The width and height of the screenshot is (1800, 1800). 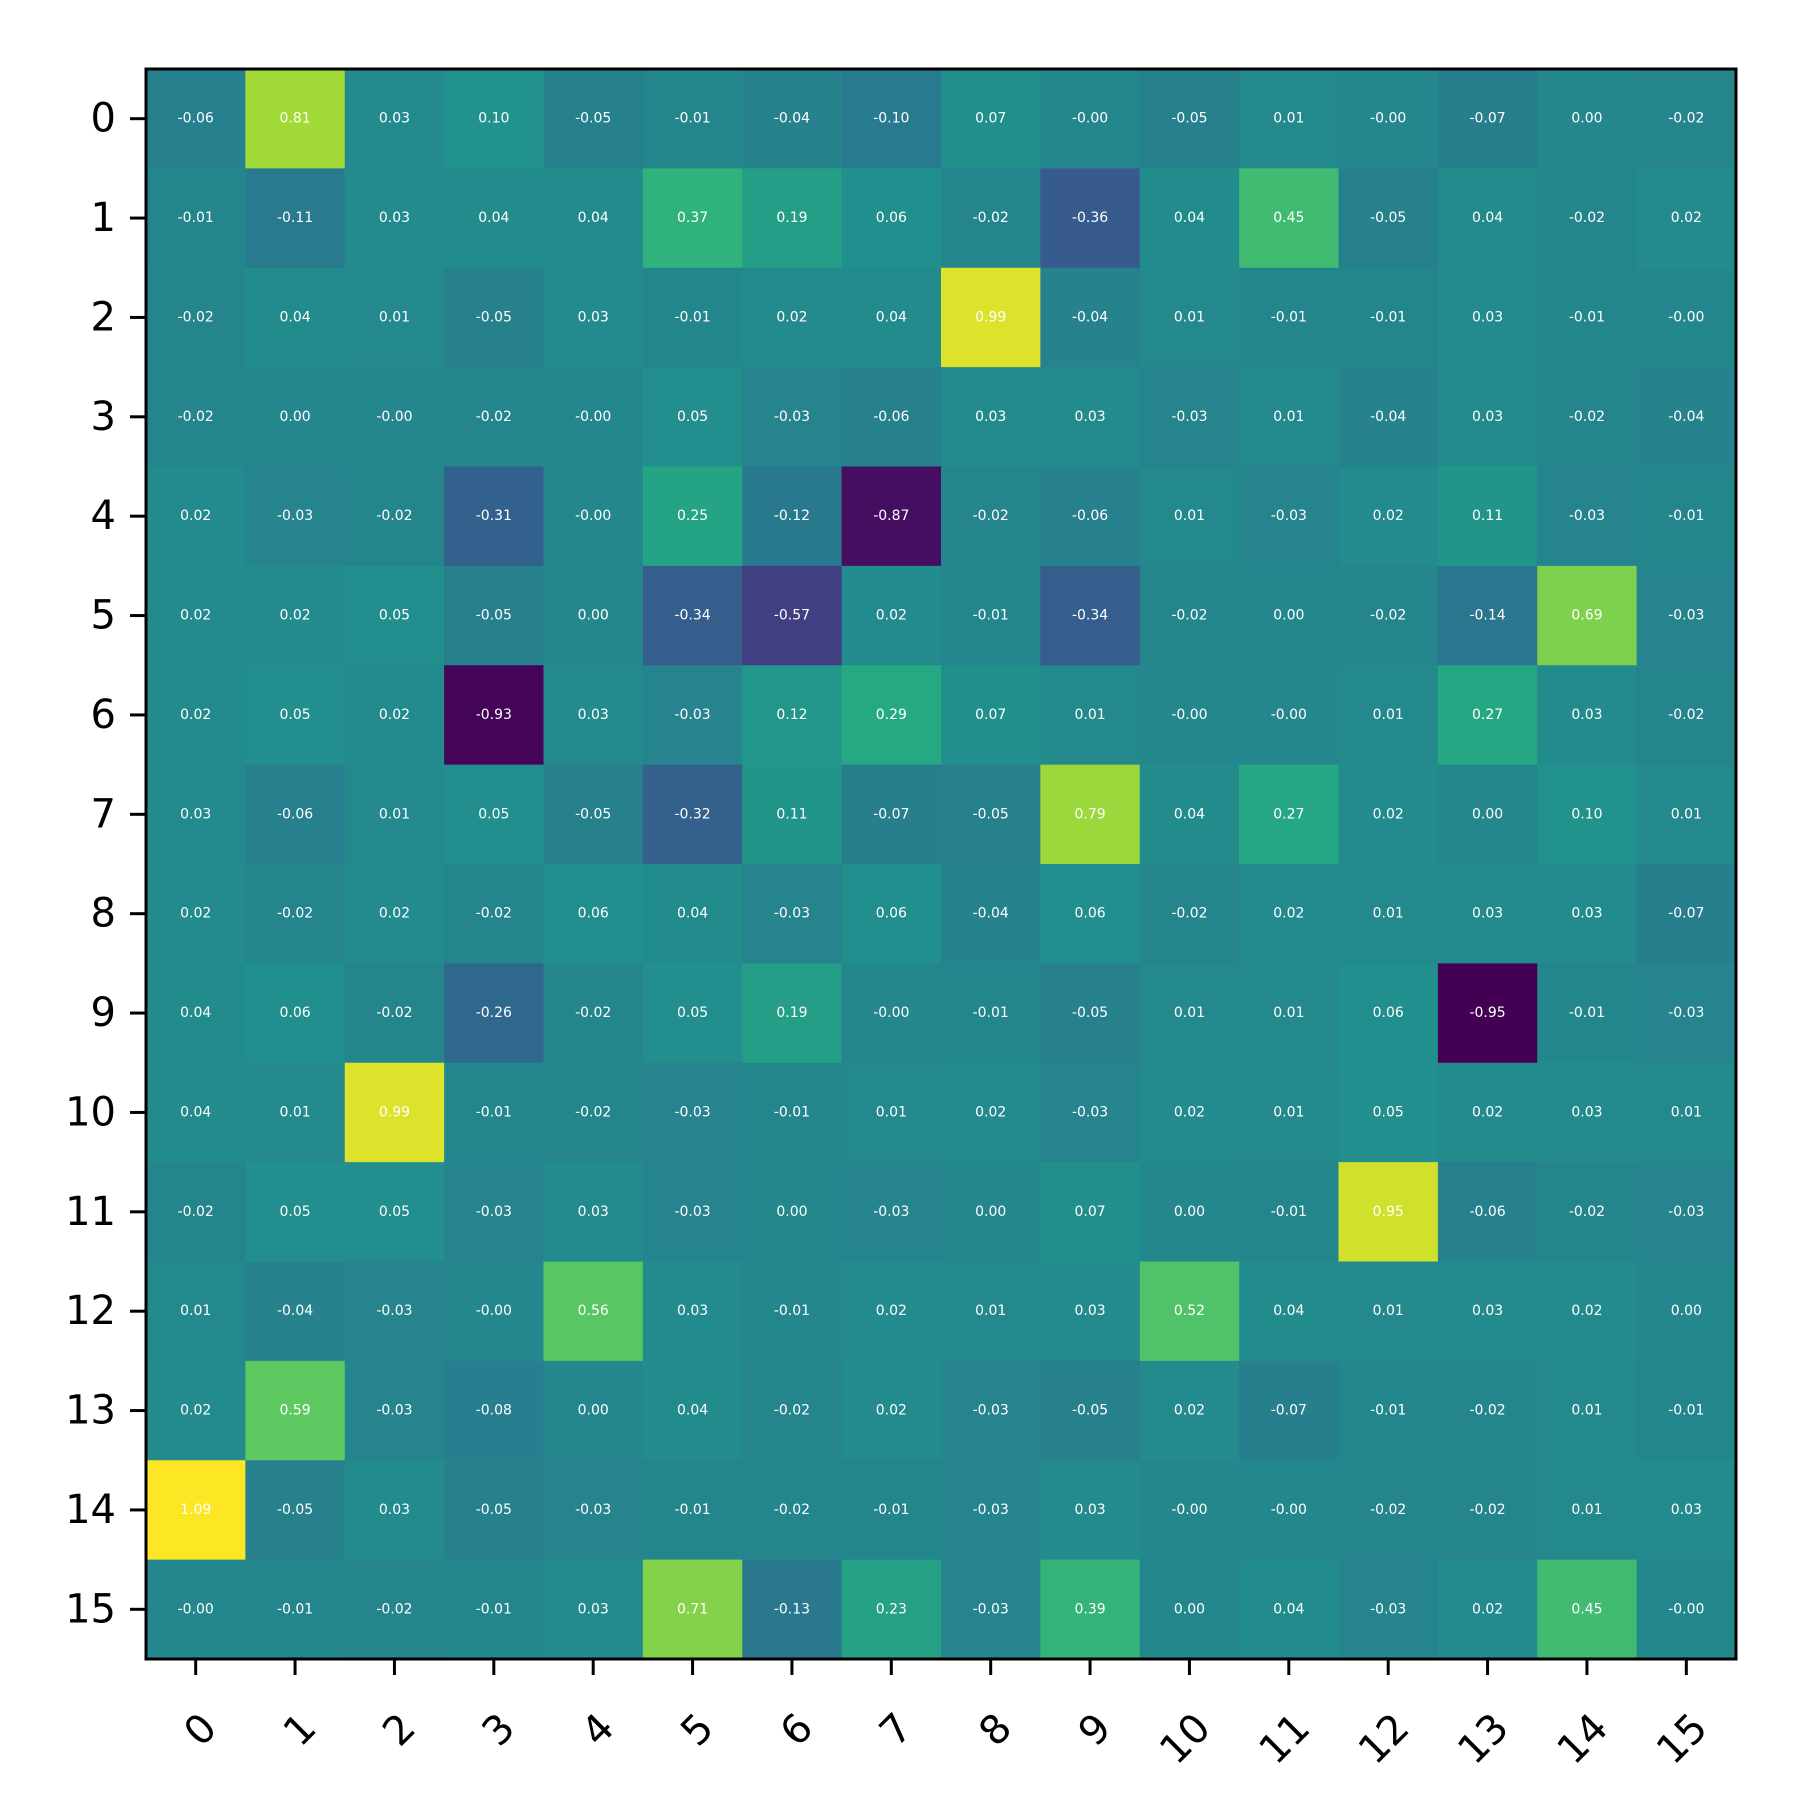 What do you see at coordinates (1289, 1510) in the screenshot?
I see `cell-label-14-11: -0.00` at bounding box center [1289, 1510].